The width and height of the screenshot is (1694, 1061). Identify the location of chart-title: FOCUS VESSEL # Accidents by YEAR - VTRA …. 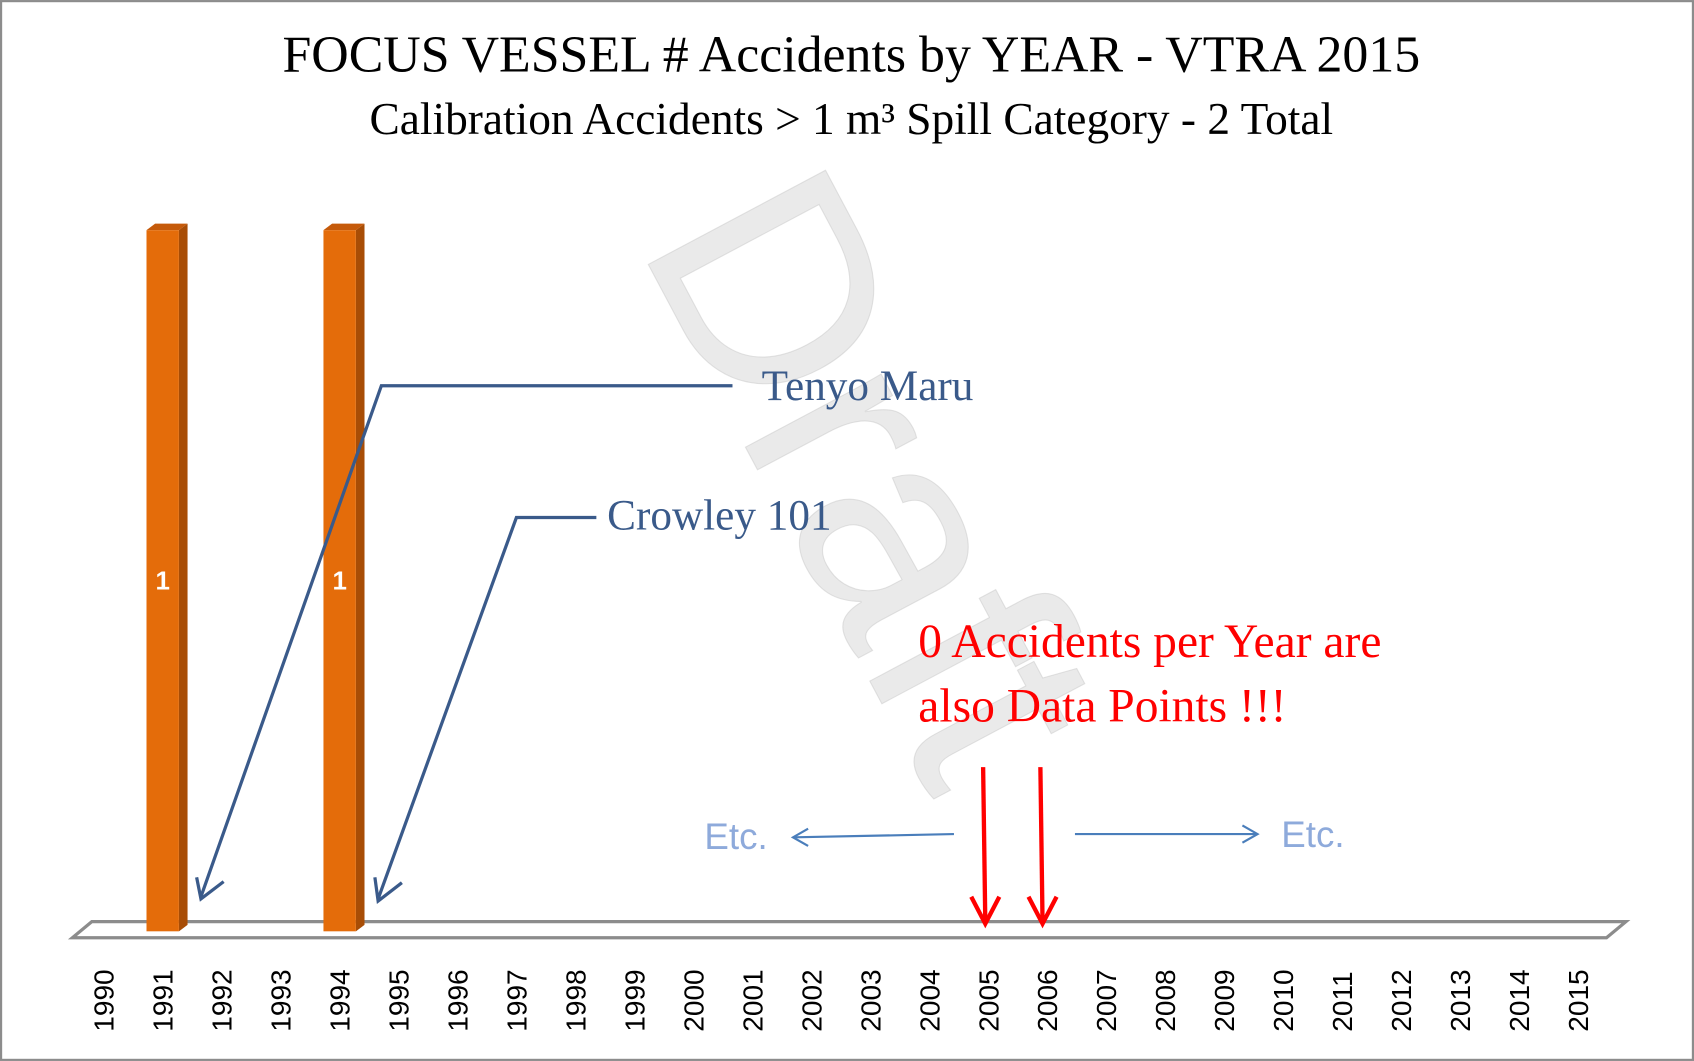
(851, 54).